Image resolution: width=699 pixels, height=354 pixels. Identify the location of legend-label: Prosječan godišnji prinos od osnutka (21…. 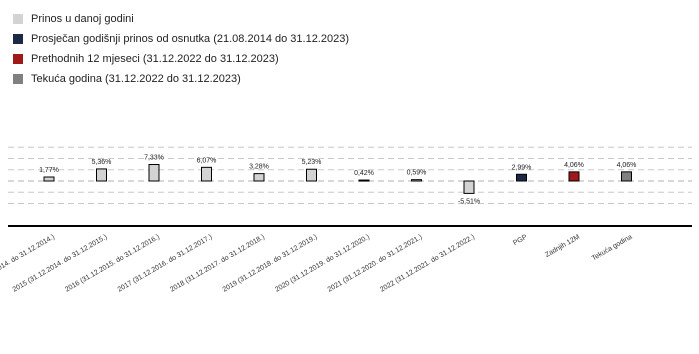
(190, 39).